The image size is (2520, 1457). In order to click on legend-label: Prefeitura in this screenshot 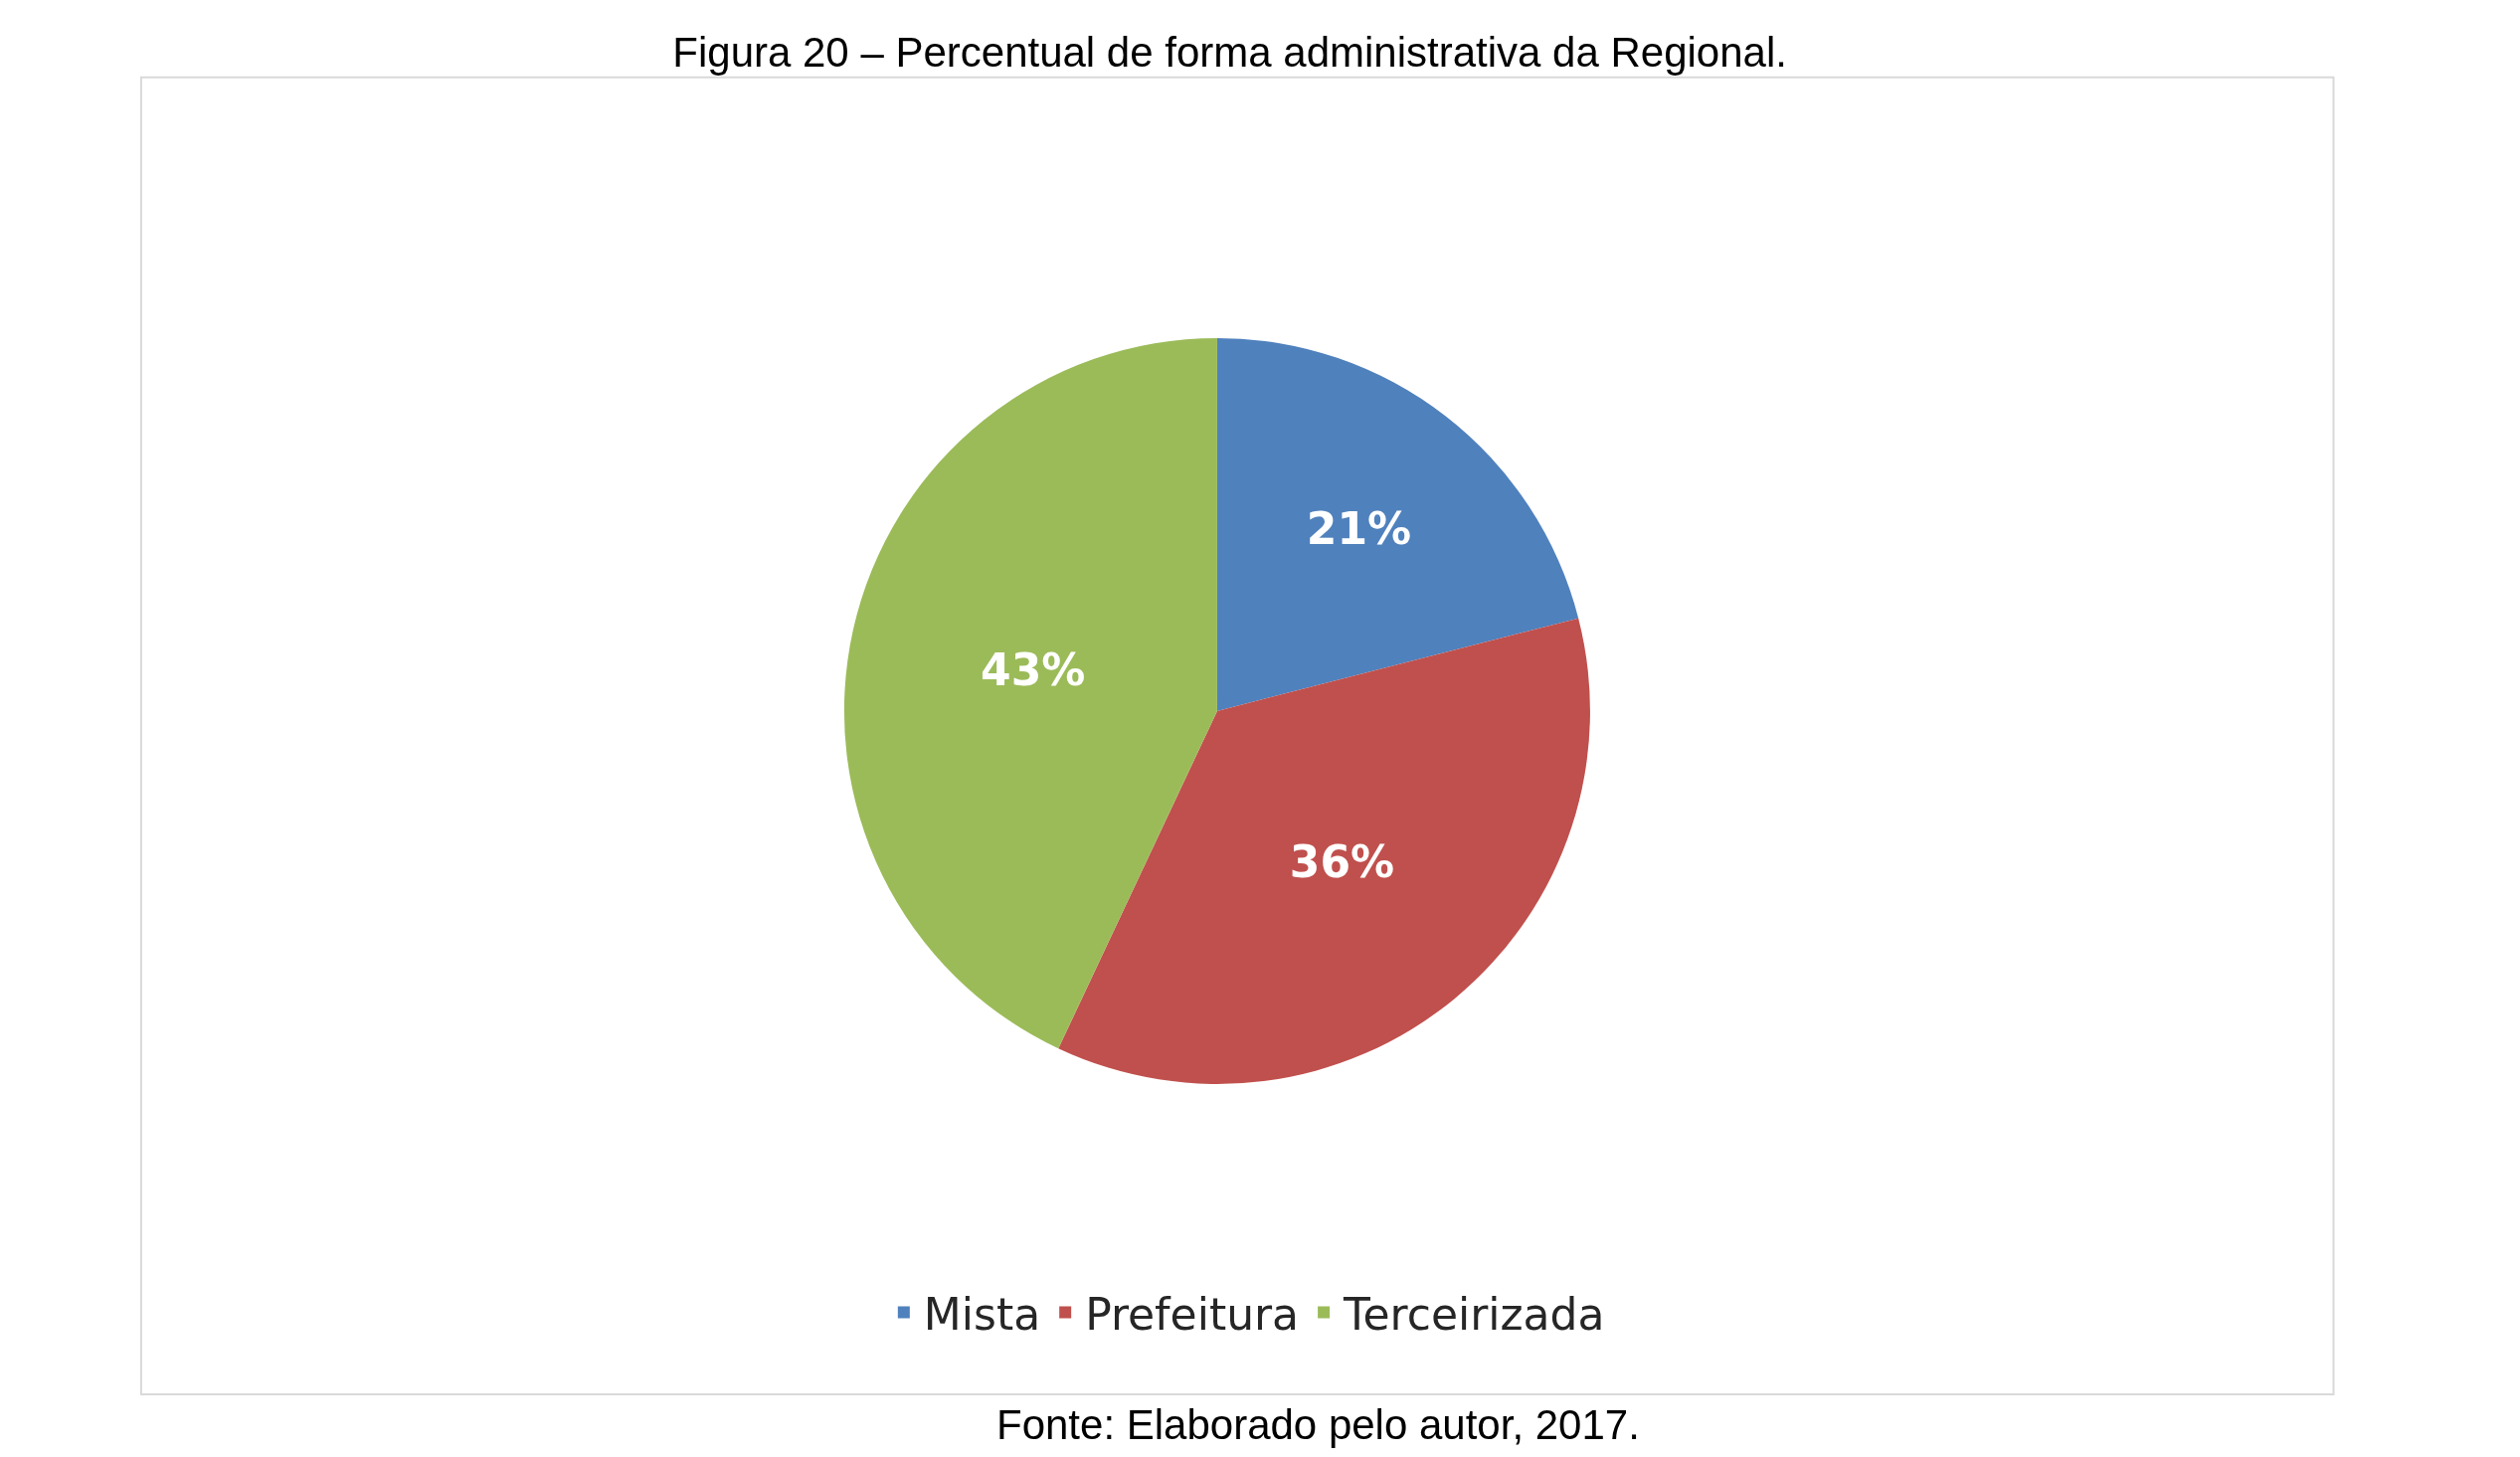, I will do `click(1192, 1314)`.